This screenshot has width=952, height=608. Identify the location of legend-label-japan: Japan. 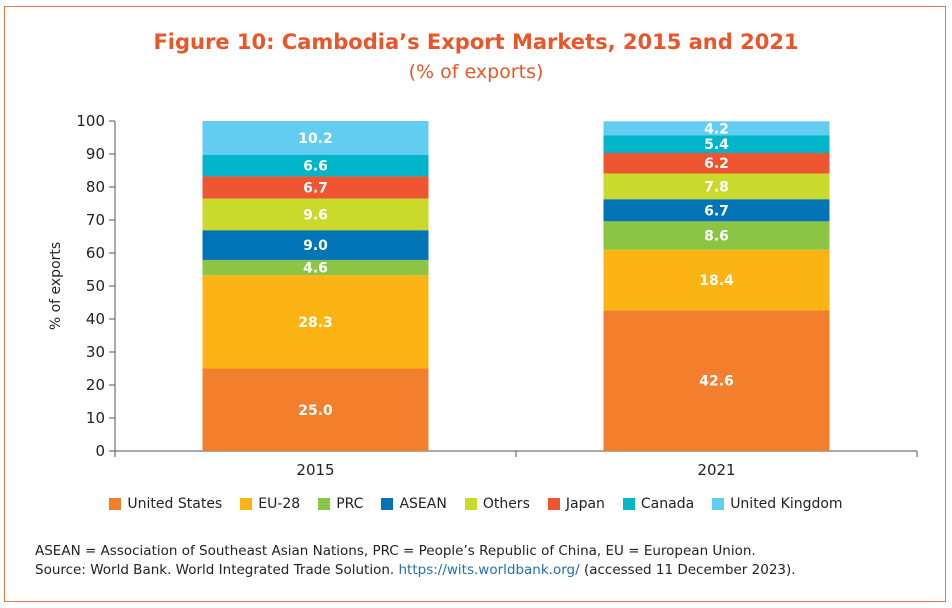
(585, 504).